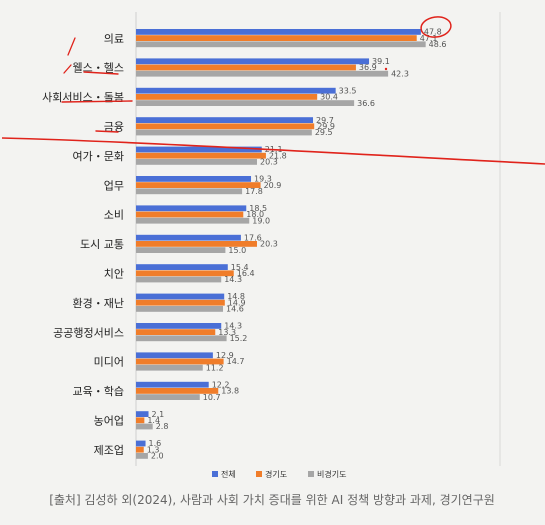 The width and height of the screenshot is (545, 525). Describe the element at coordinates (331, 474) in the screenshot. I see `legend-label: 비경기도` at that location.